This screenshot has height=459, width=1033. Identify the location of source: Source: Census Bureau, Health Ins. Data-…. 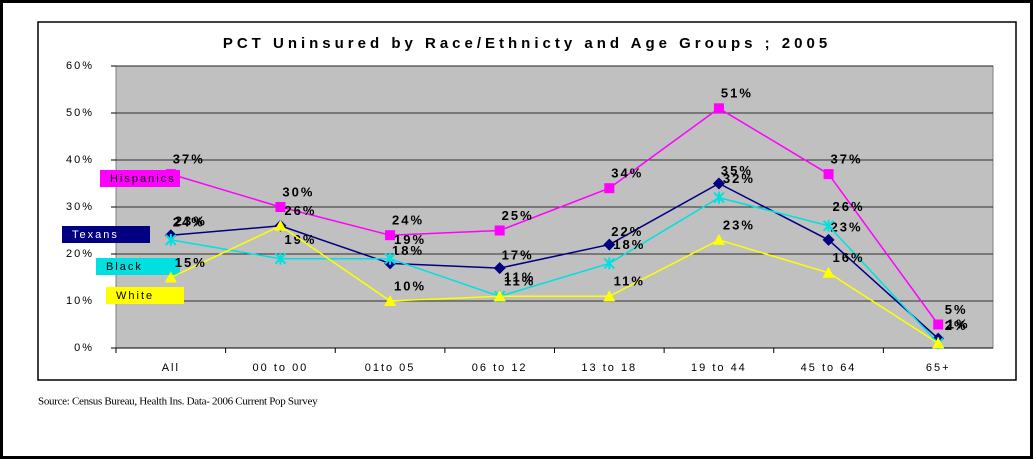
(178, 402).